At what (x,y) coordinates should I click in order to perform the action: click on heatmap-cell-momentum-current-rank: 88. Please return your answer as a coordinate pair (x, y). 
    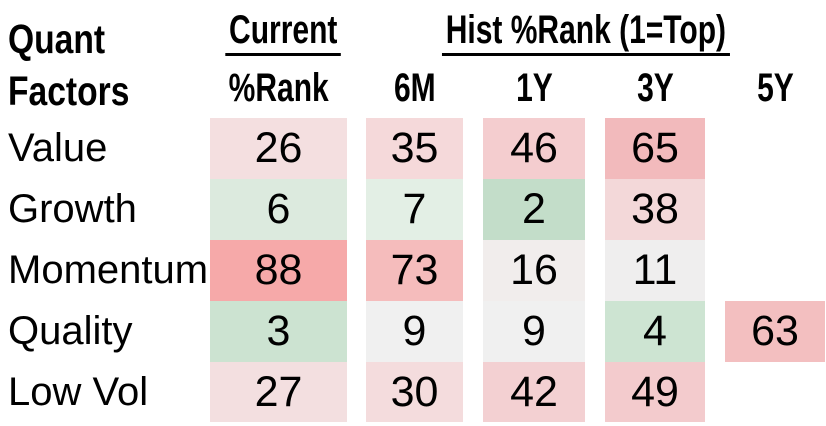
    Looking at the image, I should click on (278, 270).